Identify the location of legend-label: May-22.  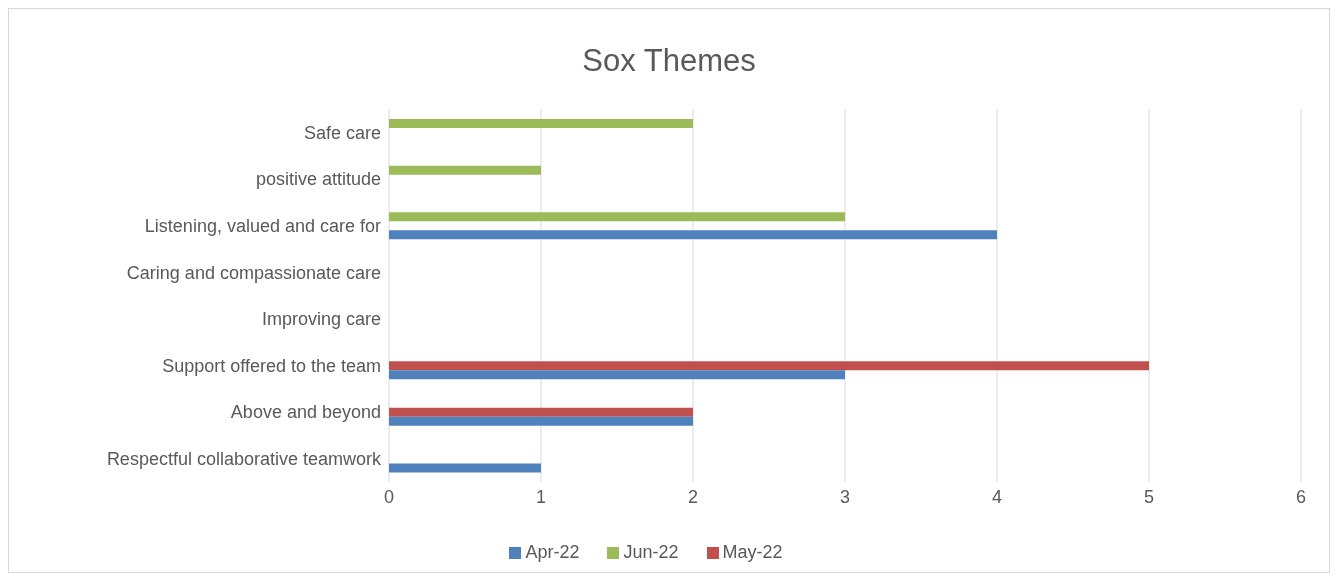
(752, 552).